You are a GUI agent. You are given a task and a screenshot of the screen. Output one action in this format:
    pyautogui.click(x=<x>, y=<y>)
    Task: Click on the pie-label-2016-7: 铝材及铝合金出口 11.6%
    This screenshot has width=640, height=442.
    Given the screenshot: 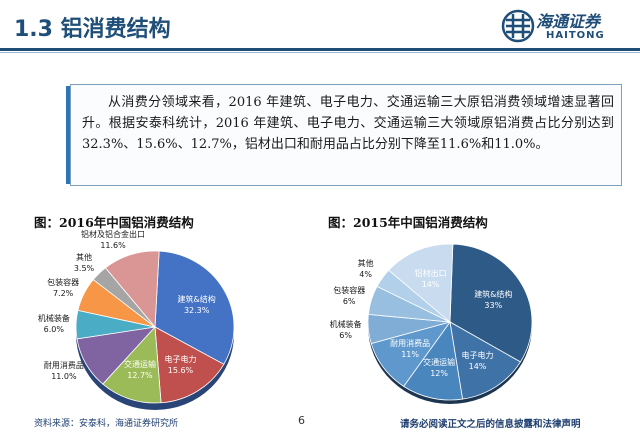 What is the action you would take?
    pyautogui.click(x=113, y=240)
    